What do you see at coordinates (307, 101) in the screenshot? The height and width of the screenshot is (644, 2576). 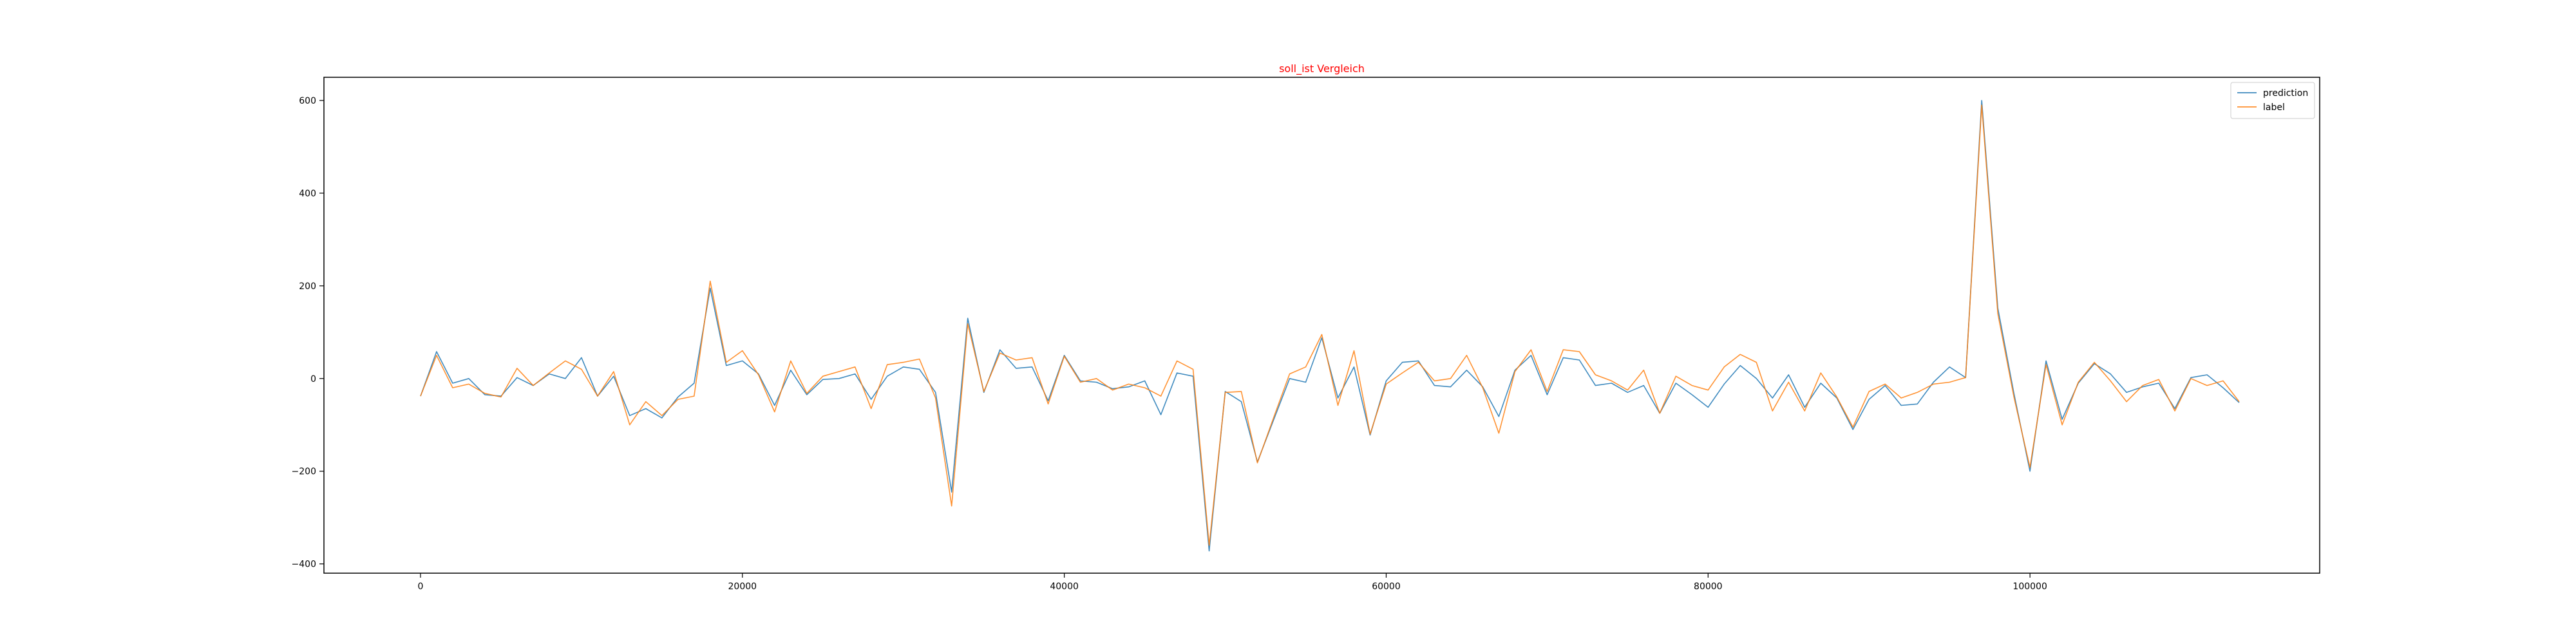 I see `y-tick-label: 600` at bounding box center [307, 101].